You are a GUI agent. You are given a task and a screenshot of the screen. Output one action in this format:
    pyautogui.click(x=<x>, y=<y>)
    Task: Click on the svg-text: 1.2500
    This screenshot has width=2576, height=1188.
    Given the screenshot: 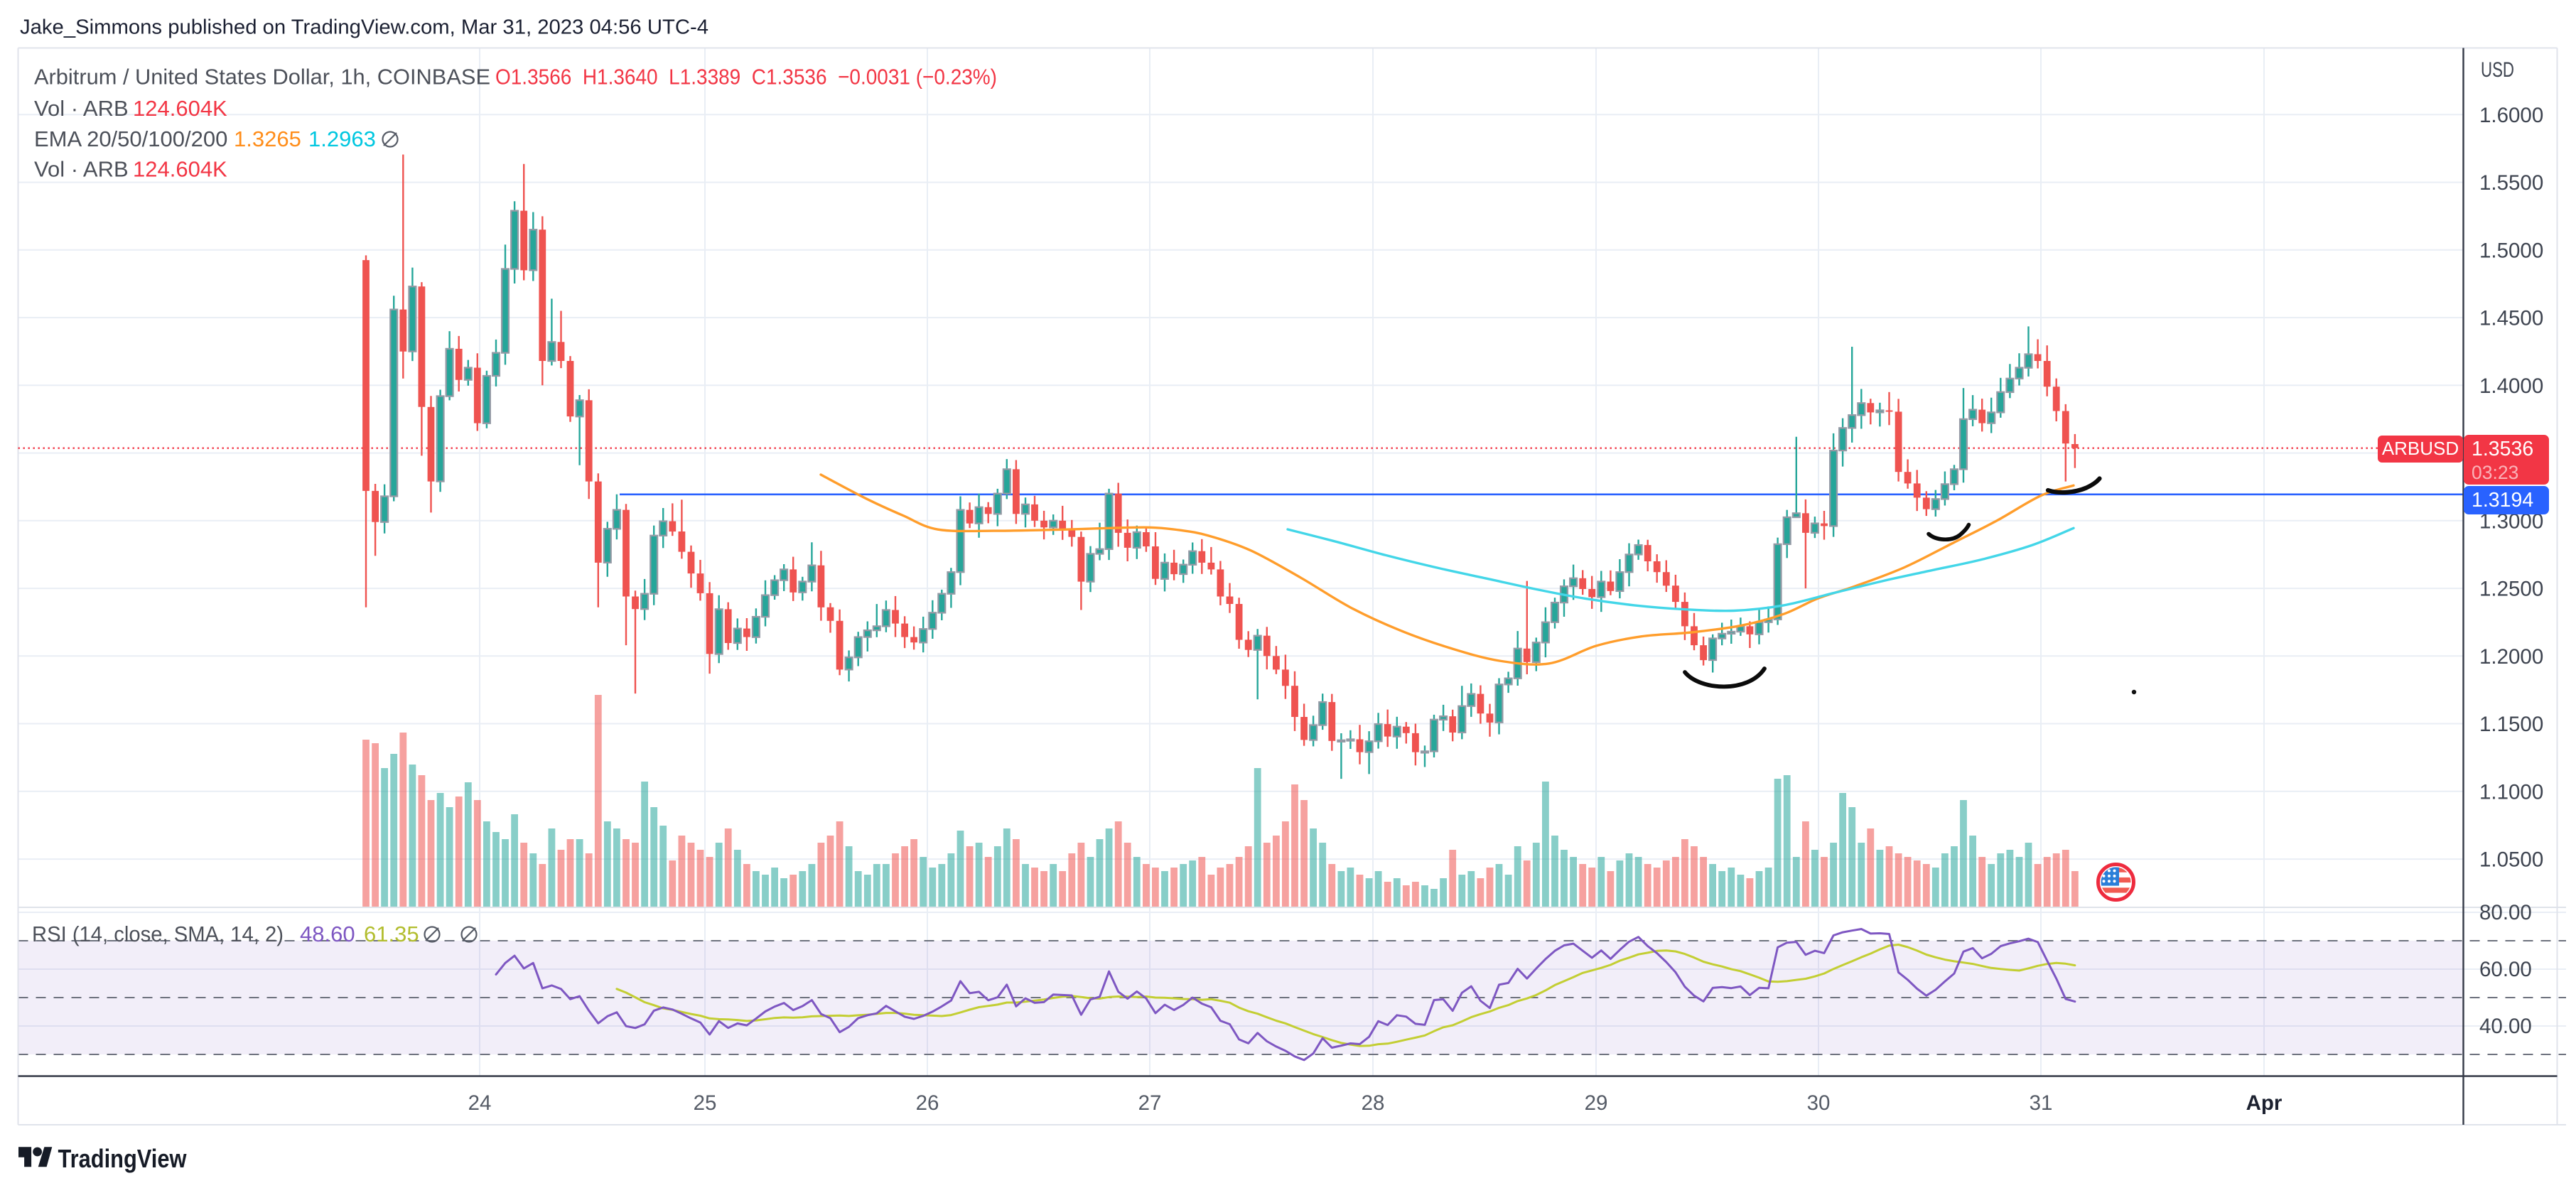 What is the action you would take?
    pyautogui.click(x=2511, y=589)
    